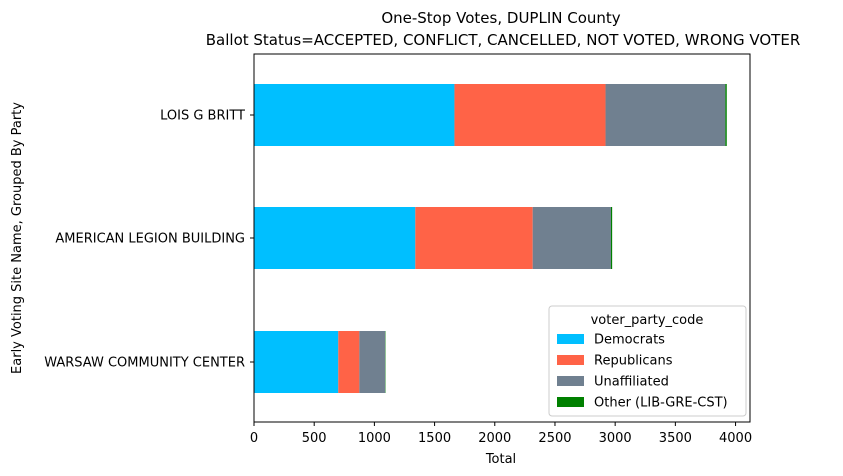  What do you see at coordinates (374, 438) in the screenshot?
I see `x-tick-label: 1000` at bounding box center [374, 438].